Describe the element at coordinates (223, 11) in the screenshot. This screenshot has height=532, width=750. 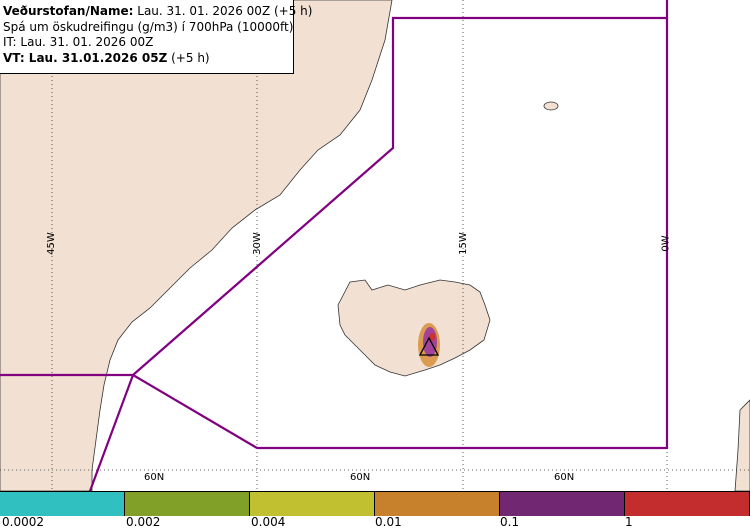
I see `issue-time: Lau. 31. 01. 2026 00Z (+5 h)` at that location.